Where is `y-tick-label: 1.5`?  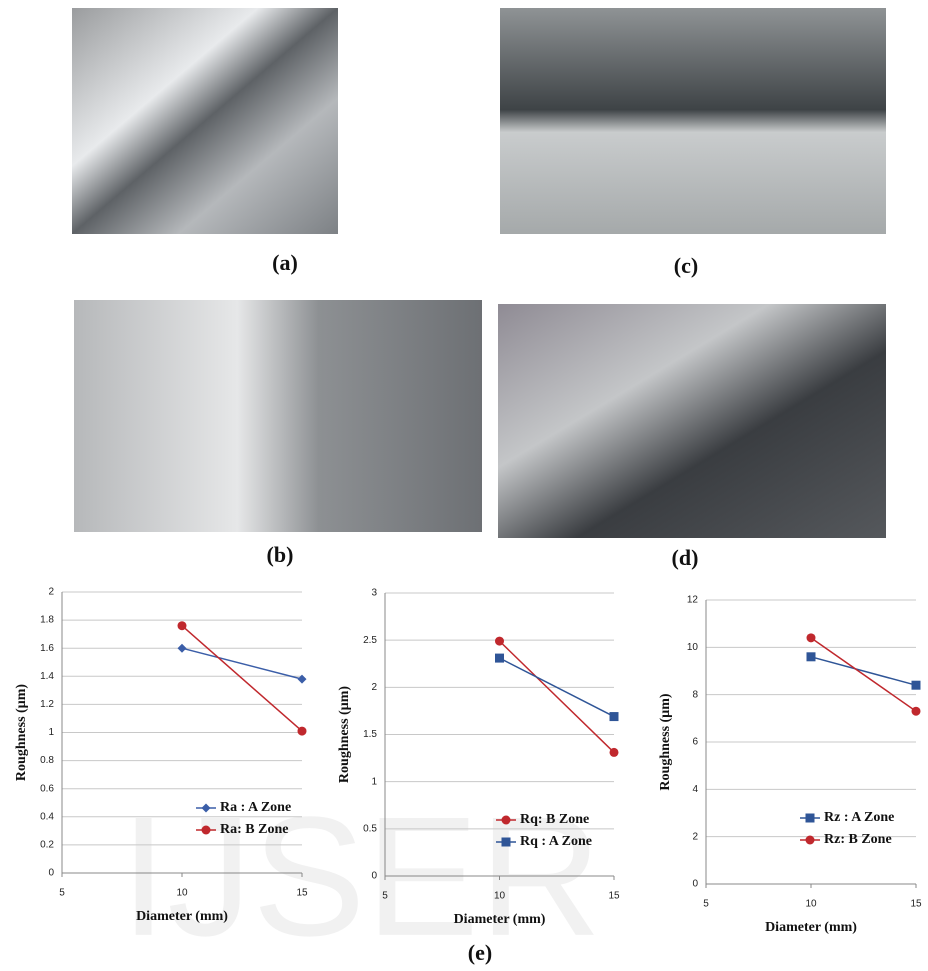 y-tick-label: 1.5 is located at coordinates (370, 734).